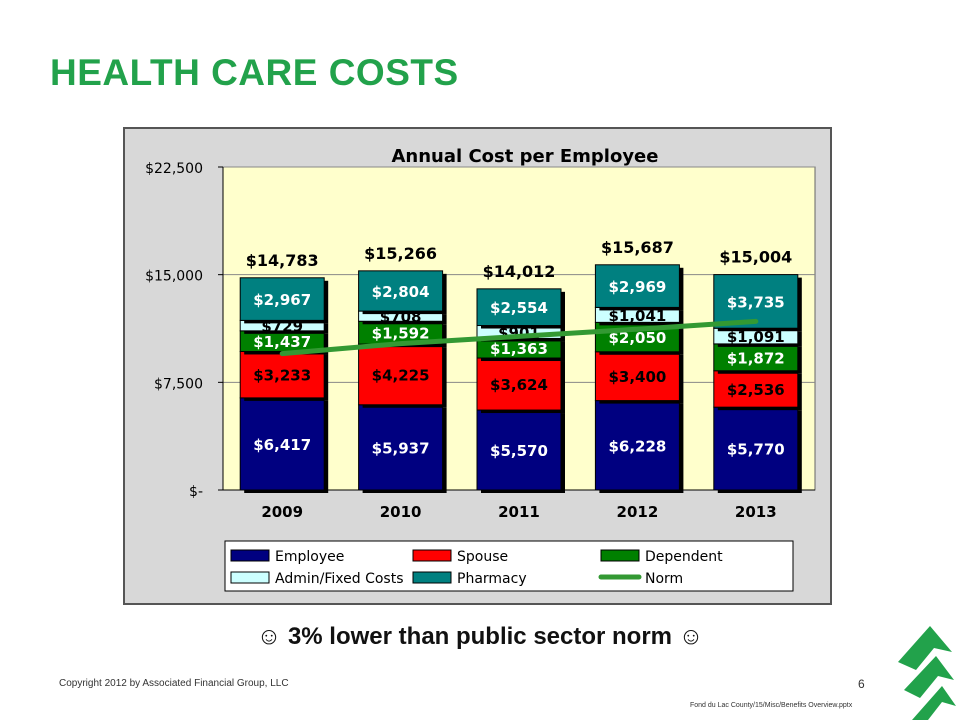 This screenshot has height=720, width=960. What do you see at coordinates (756, 302) in the screenshot?
I see `segment-label: $3,735` at bounding box center [756, 302].